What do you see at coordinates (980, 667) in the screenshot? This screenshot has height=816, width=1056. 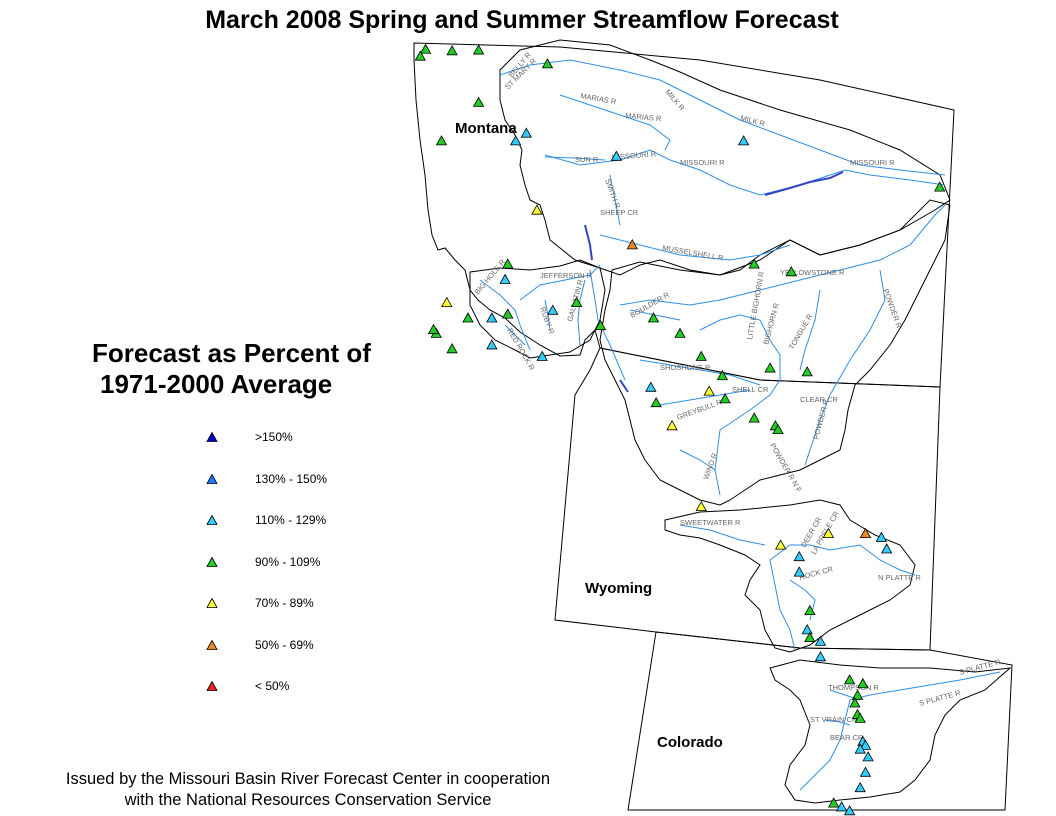 I see `river-label: S PLATTE R` at bounding box center [980, 667].